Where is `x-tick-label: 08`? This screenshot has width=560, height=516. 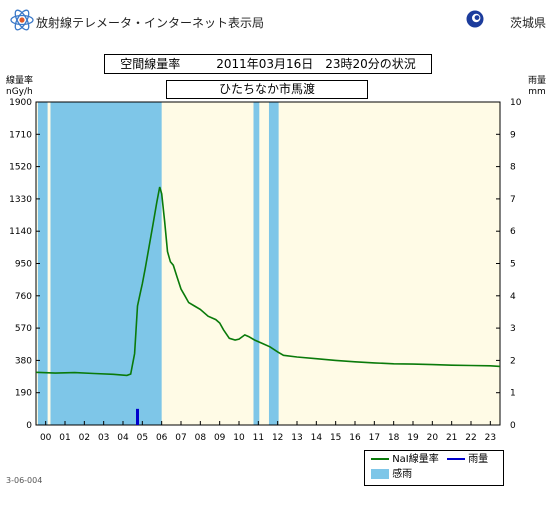 x-tick-label: 08 is located at coordinates (201, 438).